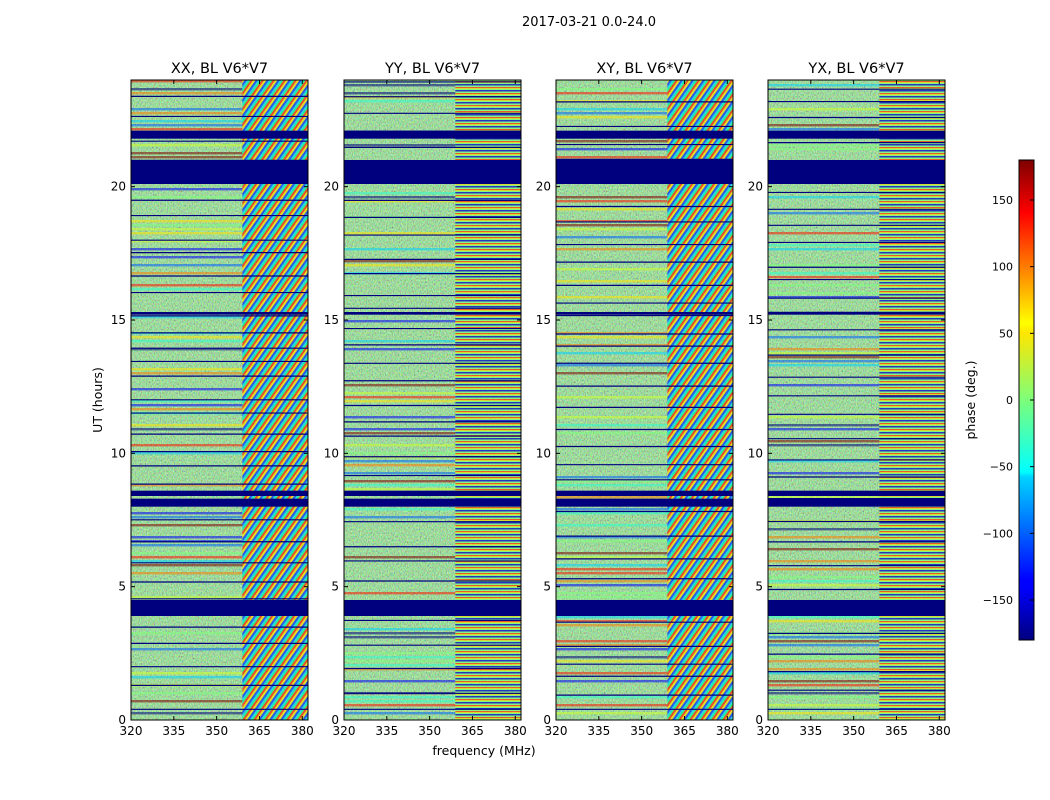 Image resolution: width=1050 pixels, height=800 pixels. Describe the element at coordinates (429, 731) in the screenshot. I see `x-tick-label: 350` at that location.